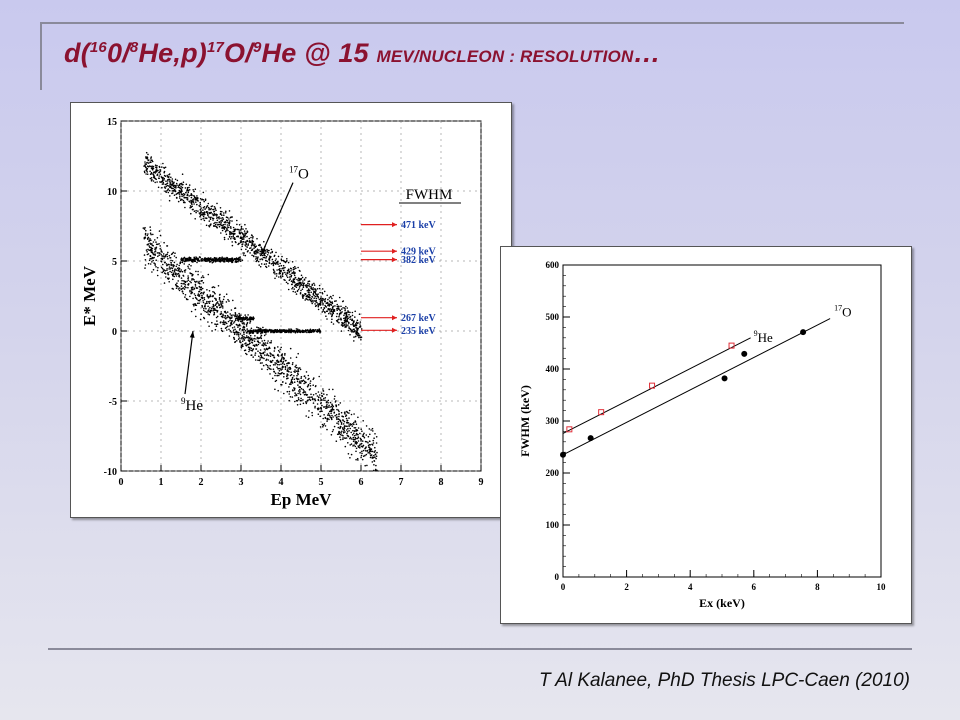  Describe the element at coordinates (754, 587) in the screenshot. I see `x-tick-label: 6` at that location.